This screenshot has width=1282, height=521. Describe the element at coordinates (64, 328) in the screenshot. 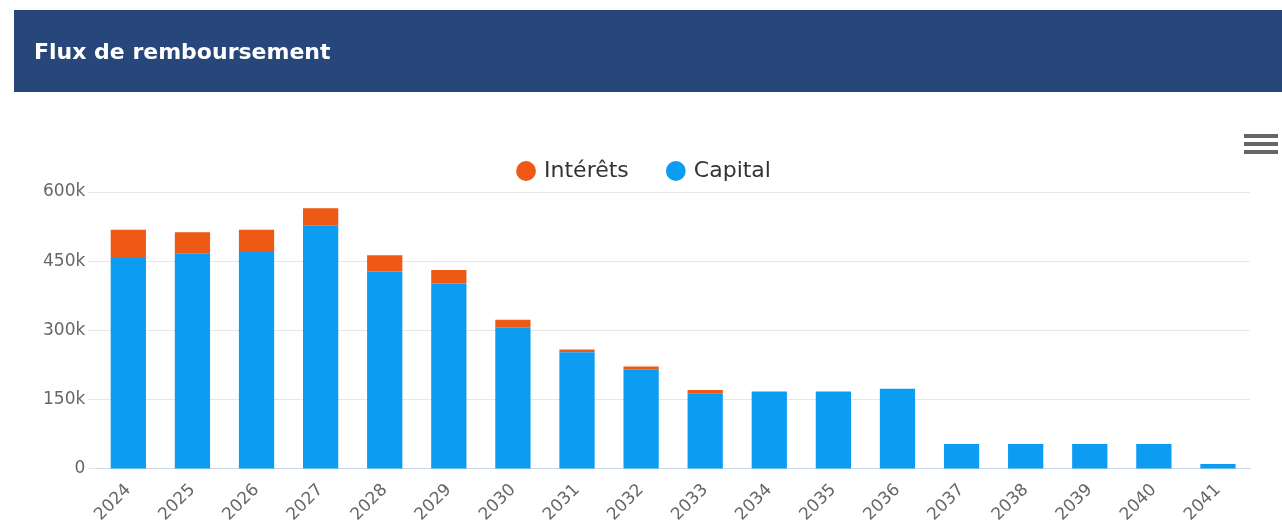

I see `y-tick-label: 300k` at that location.